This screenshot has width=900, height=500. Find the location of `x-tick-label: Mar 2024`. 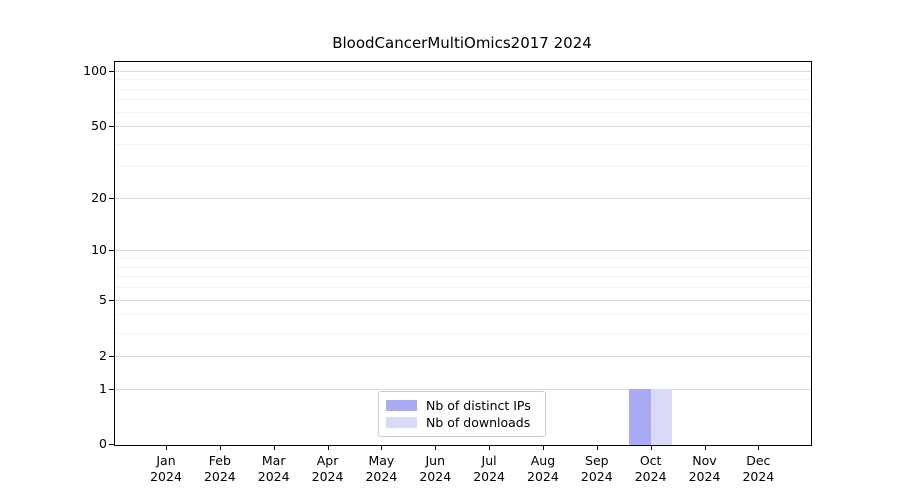

x-tick-label: Mar 2024 is located at coordinates (274, 468).